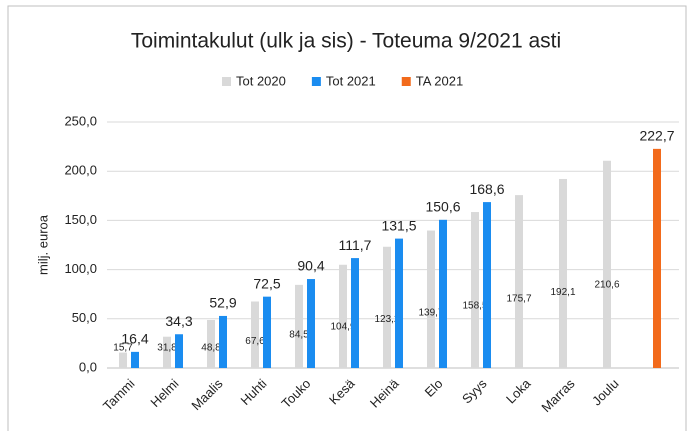 The image size is (692, 431). What do you see at coordinates (398, 225) in the screenshot?
I see `data-label: 131,5` at bounding box center [398, 225].